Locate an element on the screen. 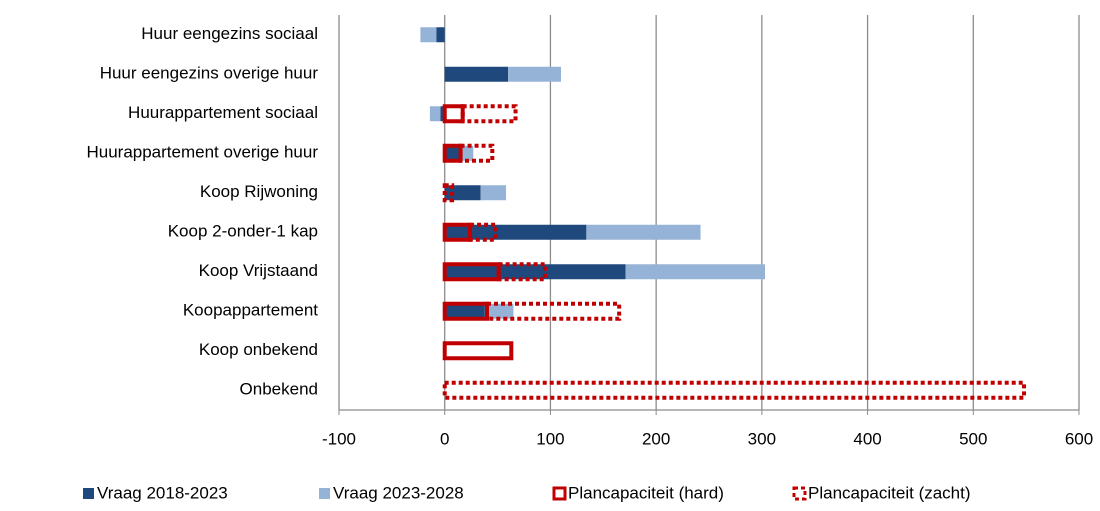 The height and width of the screenshot is (511, 1100). category-label: Koop onbekend is located at coordinates (258, 349).